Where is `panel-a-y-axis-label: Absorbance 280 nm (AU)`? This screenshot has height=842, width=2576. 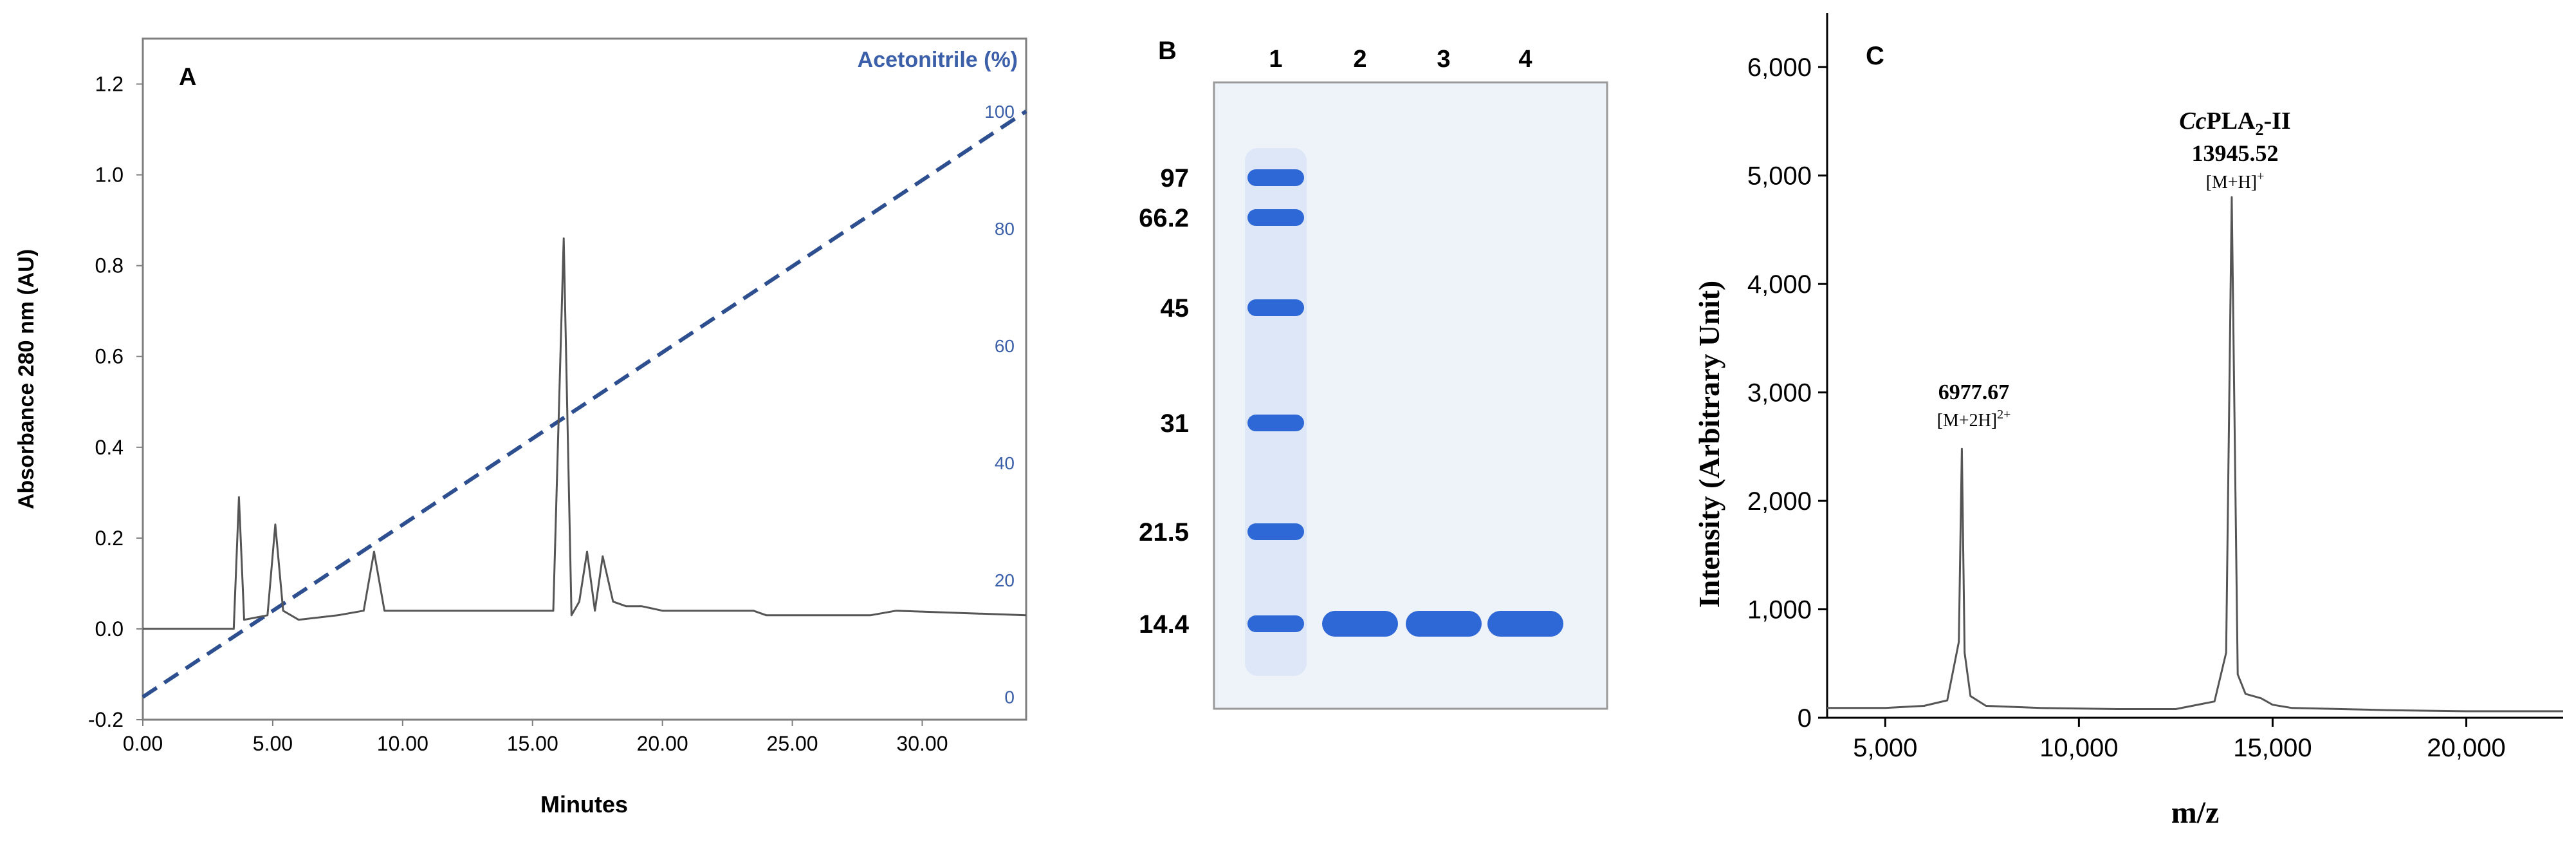
panel-a-y-axis-label: Absorbance 280 nm (AU) is located at coordinates (26, 379).